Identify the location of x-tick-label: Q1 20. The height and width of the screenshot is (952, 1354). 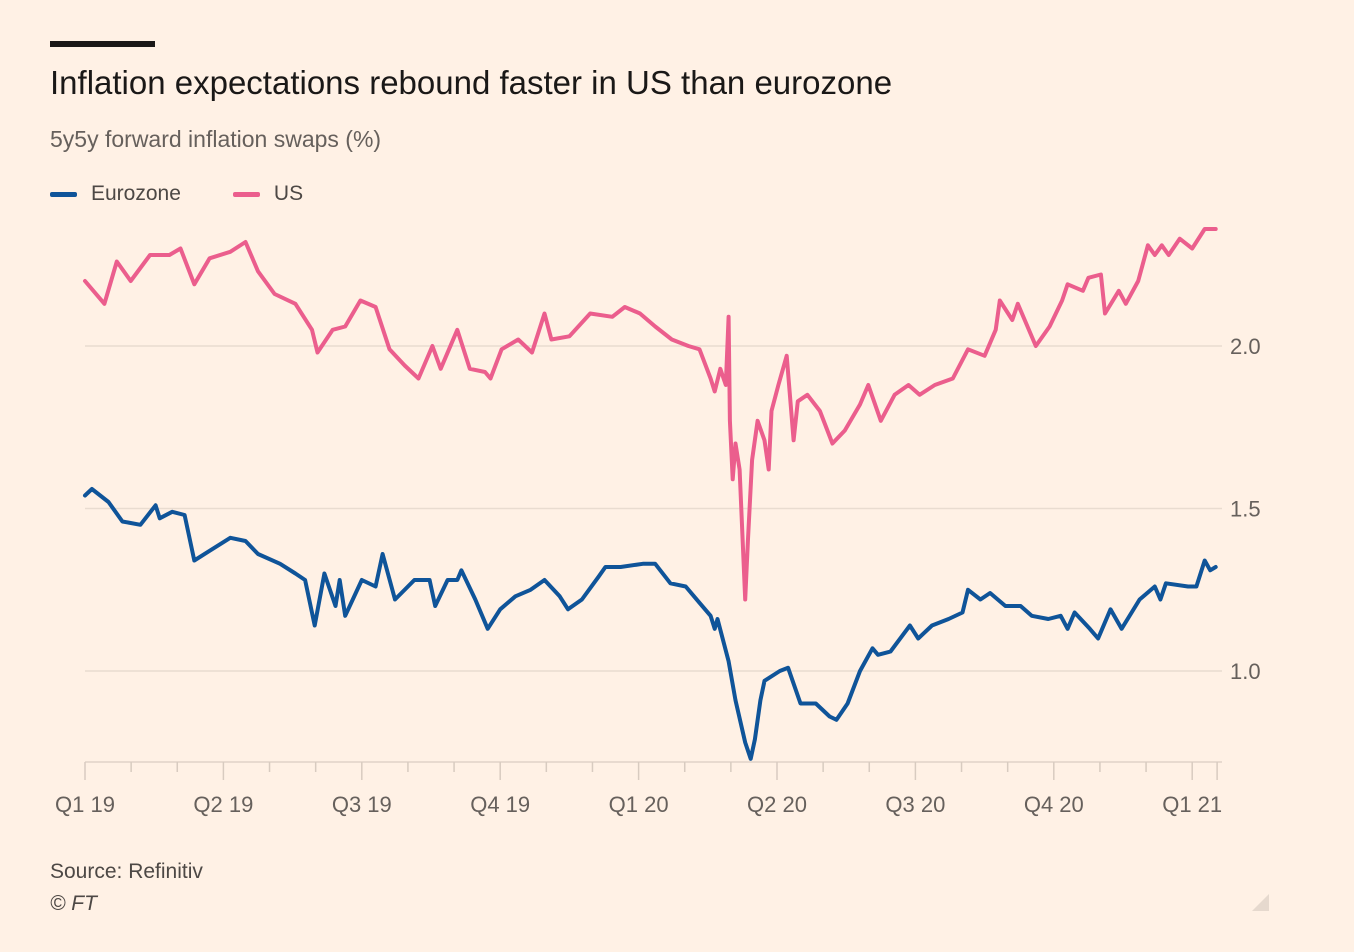
(639, 804).